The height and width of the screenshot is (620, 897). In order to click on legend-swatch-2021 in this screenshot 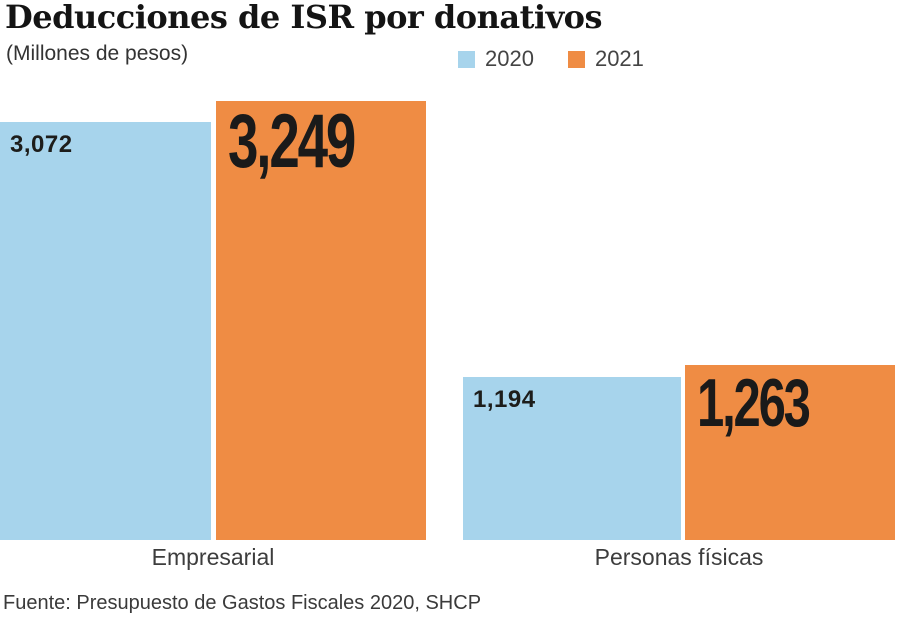, I will do `click(576, 59)`.